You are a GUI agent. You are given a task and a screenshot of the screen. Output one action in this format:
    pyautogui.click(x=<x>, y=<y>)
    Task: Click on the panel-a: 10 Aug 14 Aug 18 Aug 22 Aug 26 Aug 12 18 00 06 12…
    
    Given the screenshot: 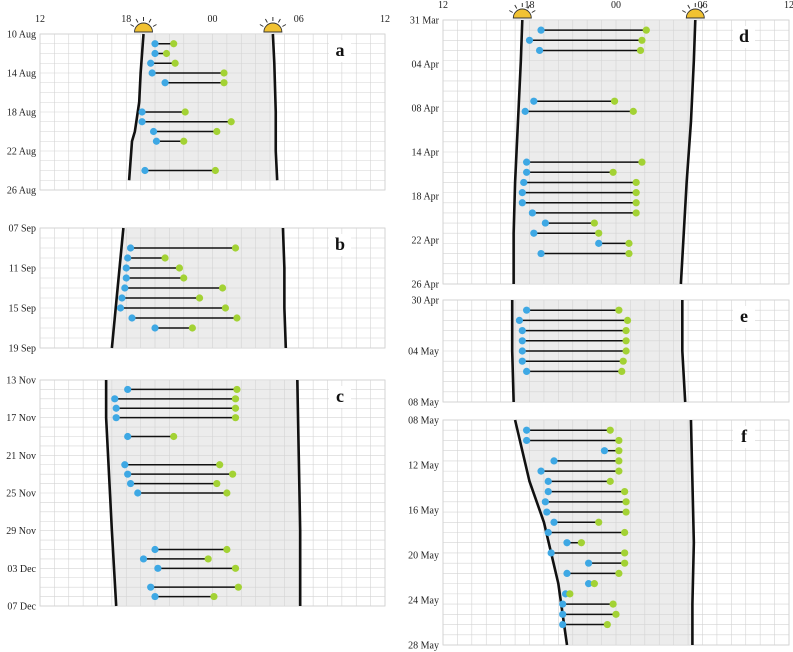 What is the action you would take?
    pyautogui.click(x=198, y=105)
    